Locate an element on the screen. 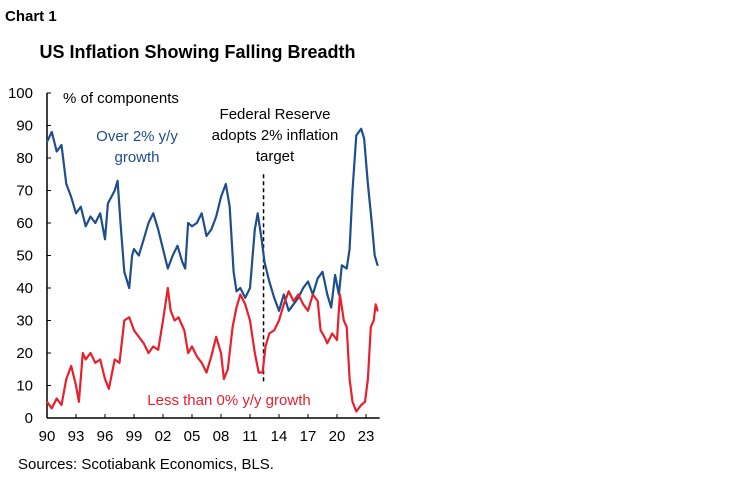 The height and width of the screenshot is (483, 748). y-tick-label: 50 is located at coordinates (24, 256).